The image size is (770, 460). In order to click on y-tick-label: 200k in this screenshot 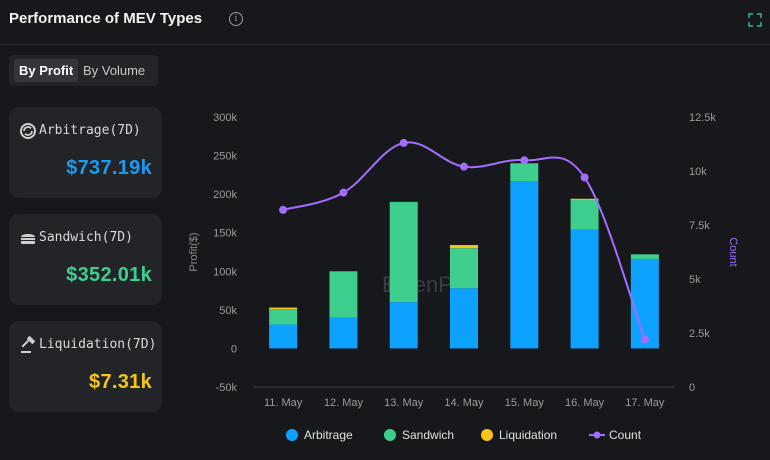, I will do `click(225, 195)`.